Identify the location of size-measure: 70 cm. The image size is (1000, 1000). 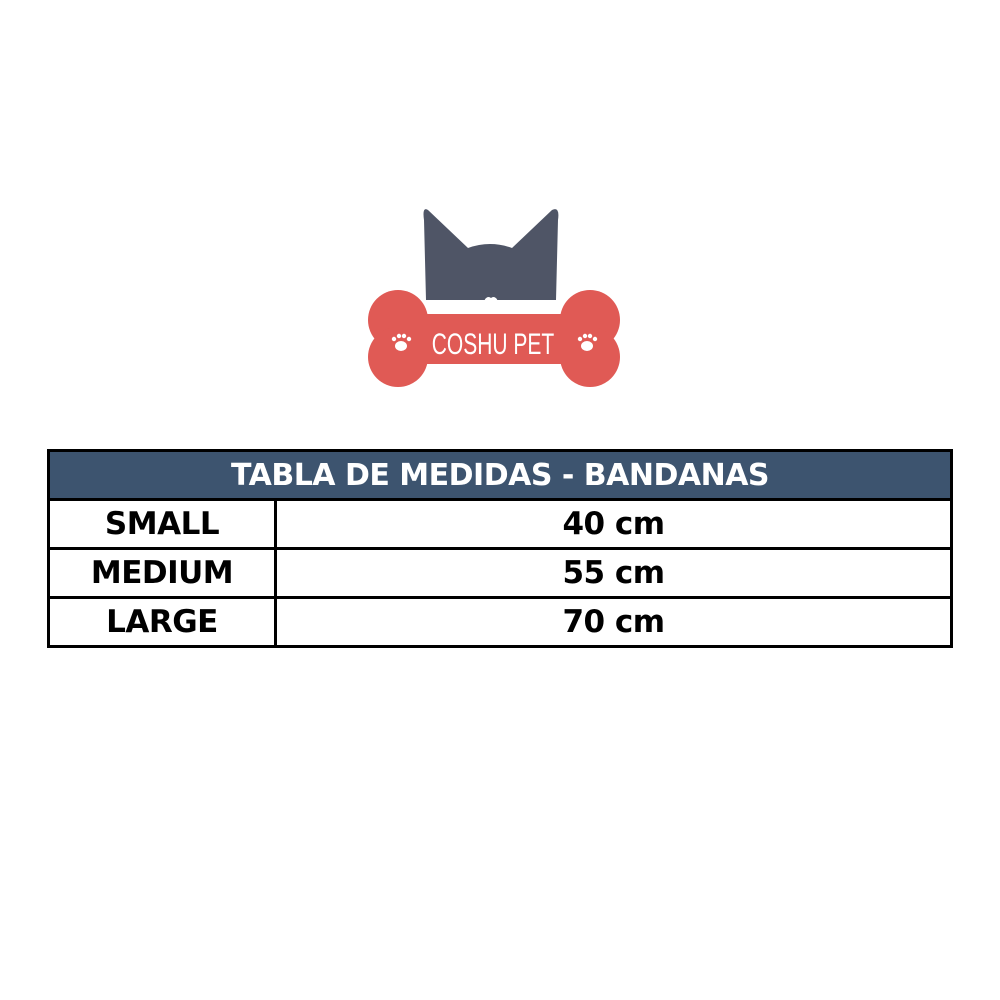
(613, 622).